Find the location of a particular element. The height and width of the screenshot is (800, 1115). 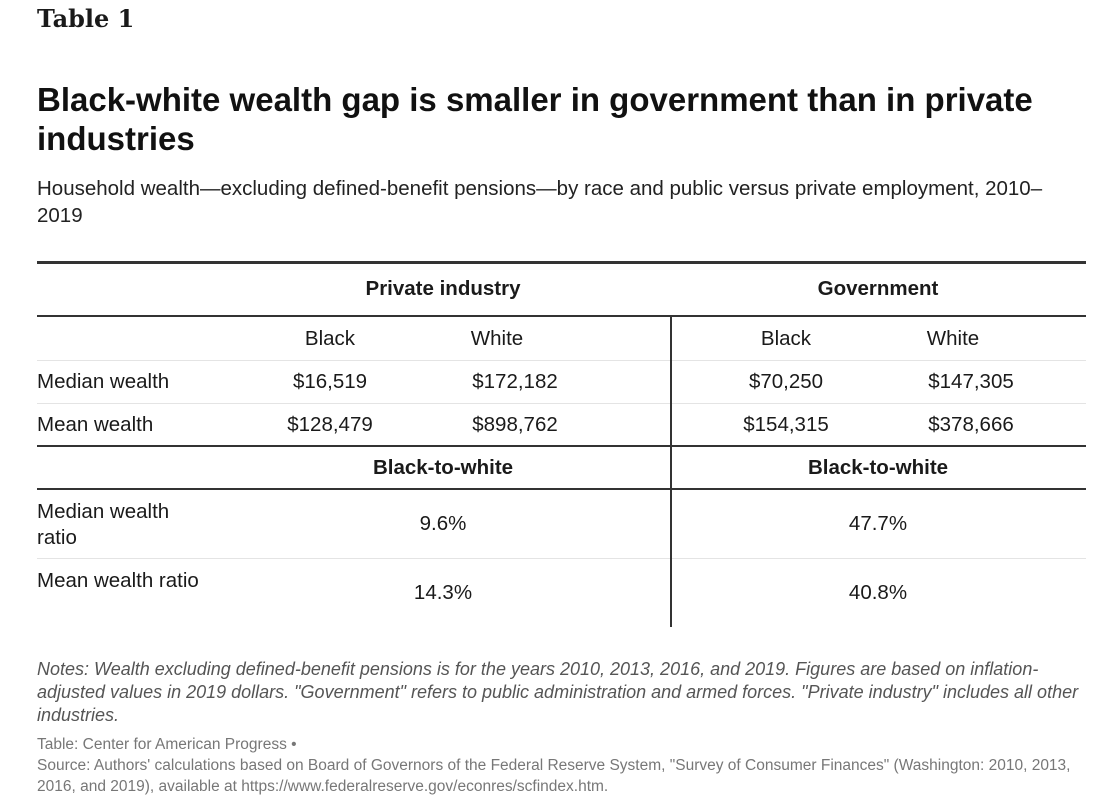

table-cell: $172,182 is located at coordinates (515, 381).